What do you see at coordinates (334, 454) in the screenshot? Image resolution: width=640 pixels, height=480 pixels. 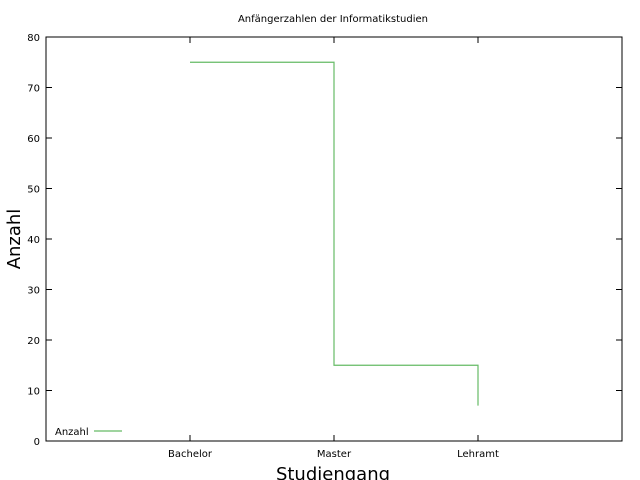 I see `x-tick-label: Master` at bounding box center [334, 454].